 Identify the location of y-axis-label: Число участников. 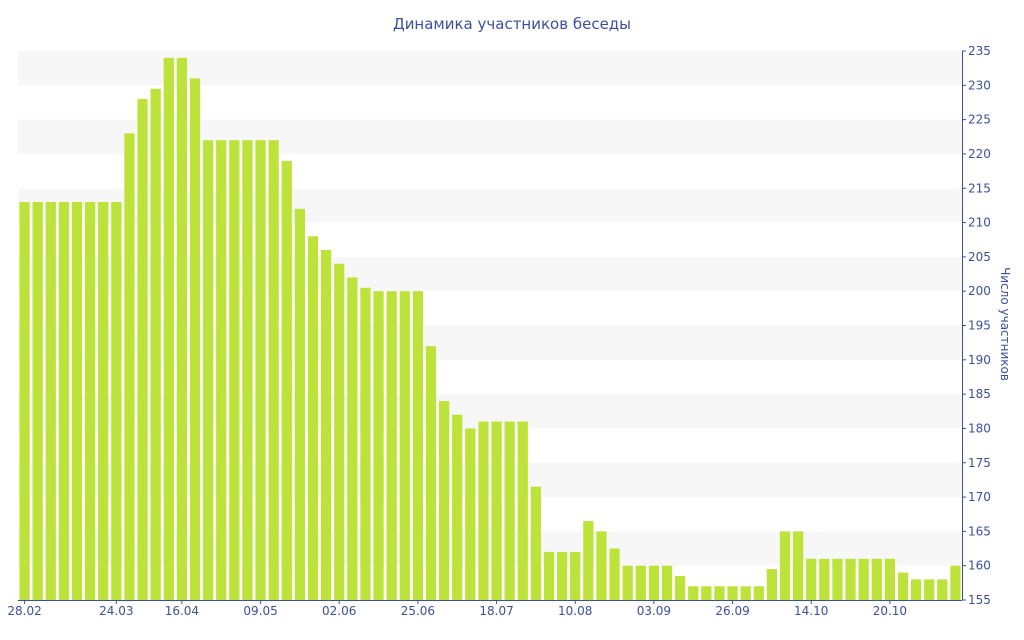
(1005, 324).